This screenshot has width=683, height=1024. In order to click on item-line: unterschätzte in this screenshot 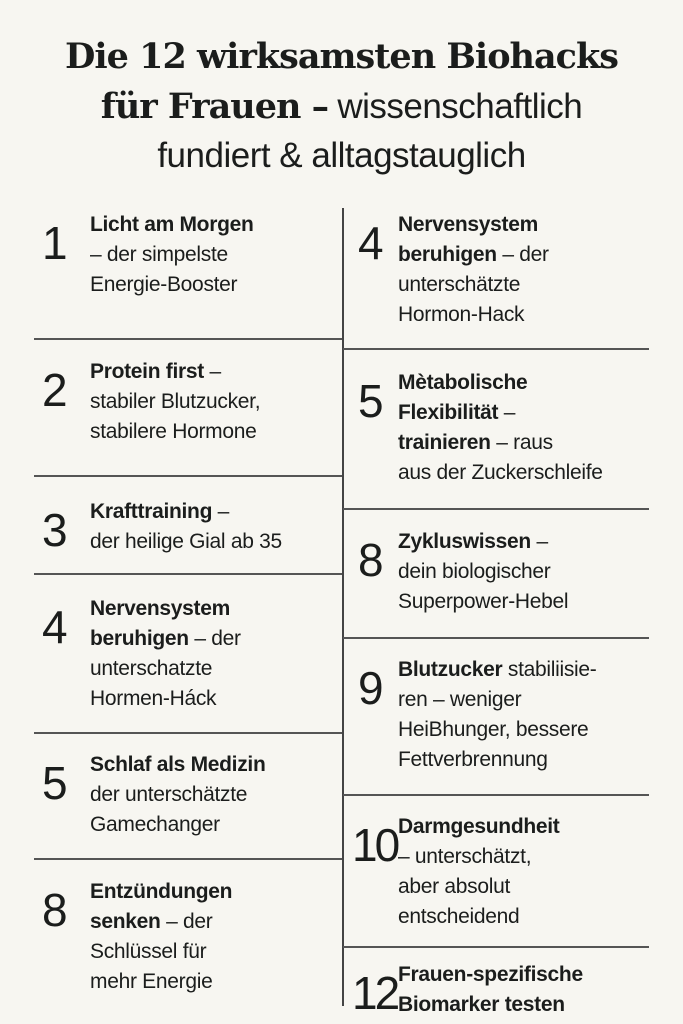, I will do `click(473, 285)`.